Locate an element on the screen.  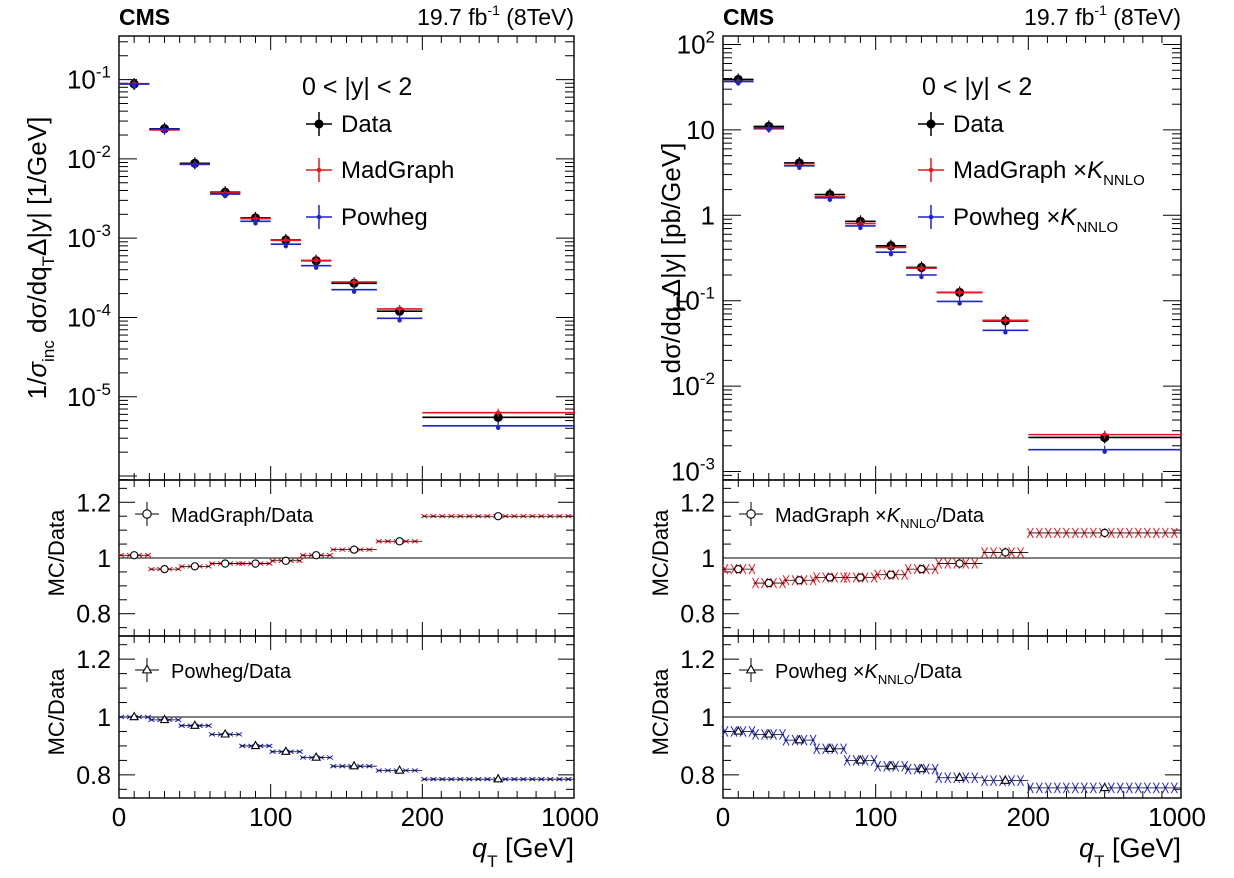
right-x-axis-title: qT [GeV] is located at coordinates (1130, 852).